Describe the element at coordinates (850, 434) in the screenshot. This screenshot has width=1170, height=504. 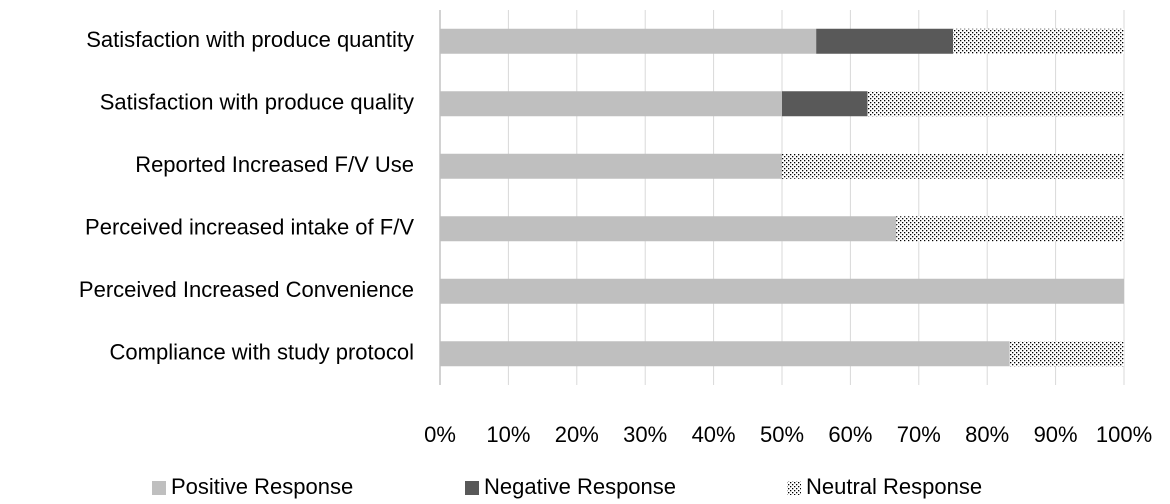
I see `x-tick-label: 60%` at that location.